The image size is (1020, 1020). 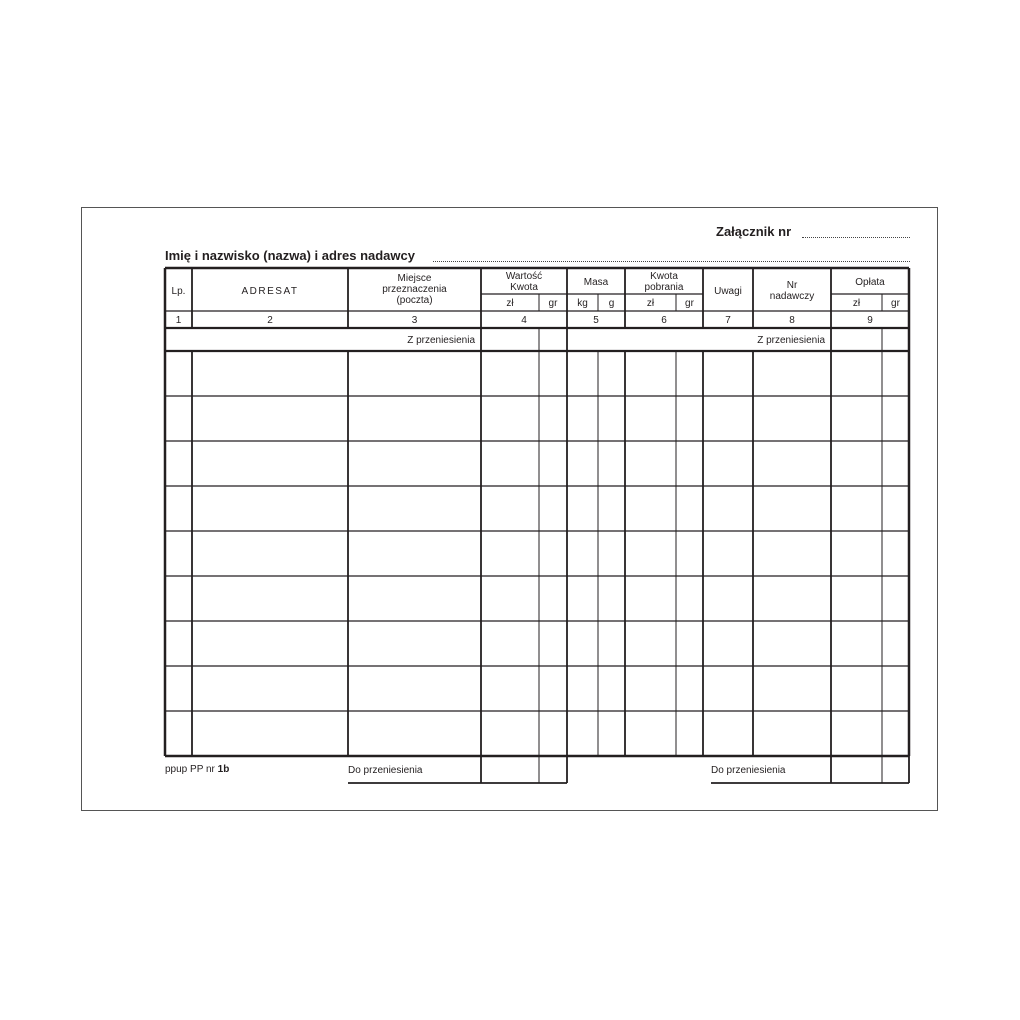 What do you see at coordinates (856, 237) in the screenshot?
I see `attachment-number-field` at bounding box center [856, 237].